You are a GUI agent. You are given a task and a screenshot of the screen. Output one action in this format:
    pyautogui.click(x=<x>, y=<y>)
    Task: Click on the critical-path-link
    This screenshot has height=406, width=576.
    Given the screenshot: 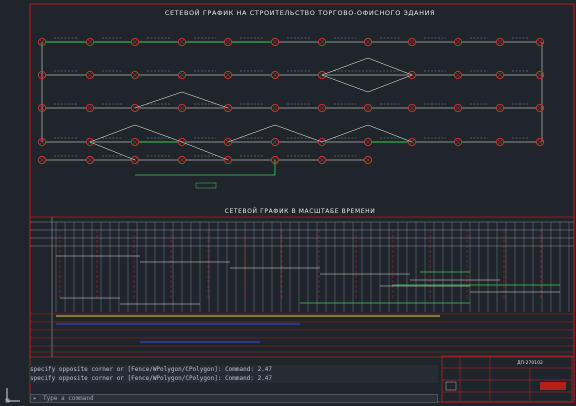 What is the action you would take?
    pyautogui.click(x=205, y=168)
    